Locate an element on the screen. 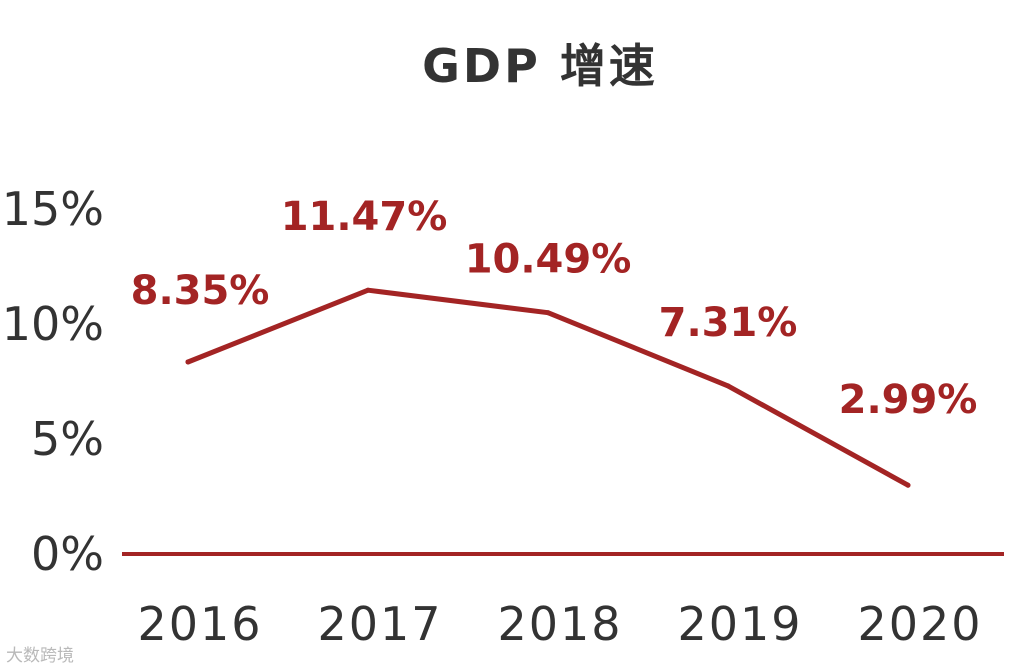 The width and height of the screenshot is (1013, 671). y-tick-label: 10% is located at coordinates (53, 324).